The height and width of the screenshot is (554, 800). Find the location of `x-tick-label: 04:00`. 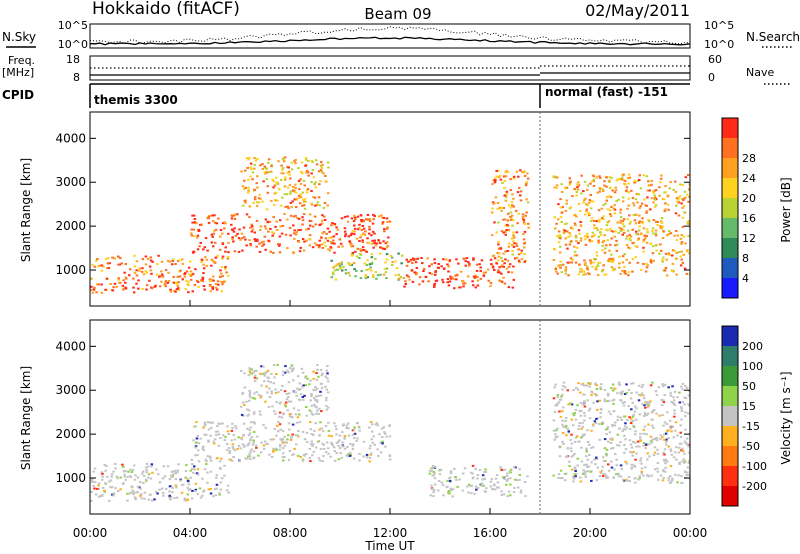

x-tick-label: 04:00 is located at coordinates (190, 533).